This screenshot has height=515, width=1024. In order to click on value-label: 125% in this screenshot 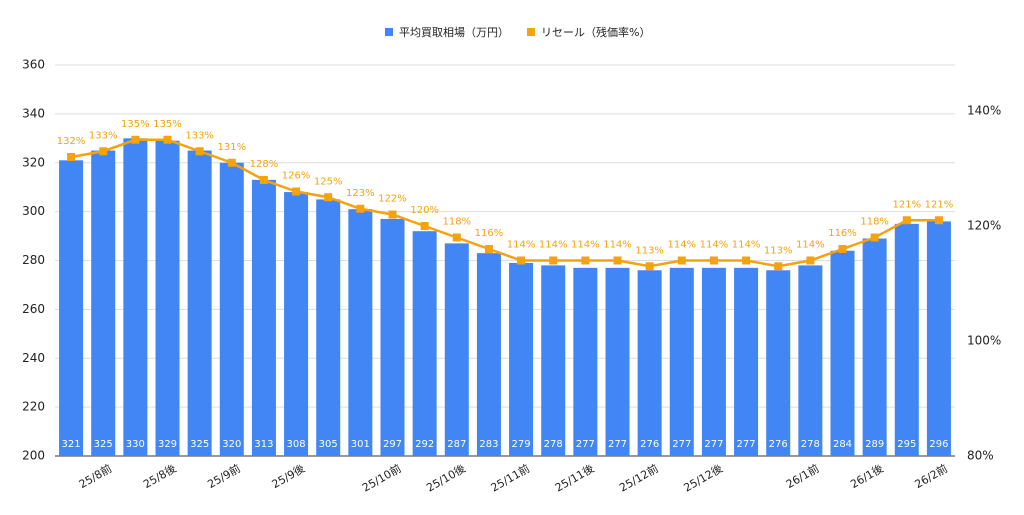, I will do `click(328, 181)`.